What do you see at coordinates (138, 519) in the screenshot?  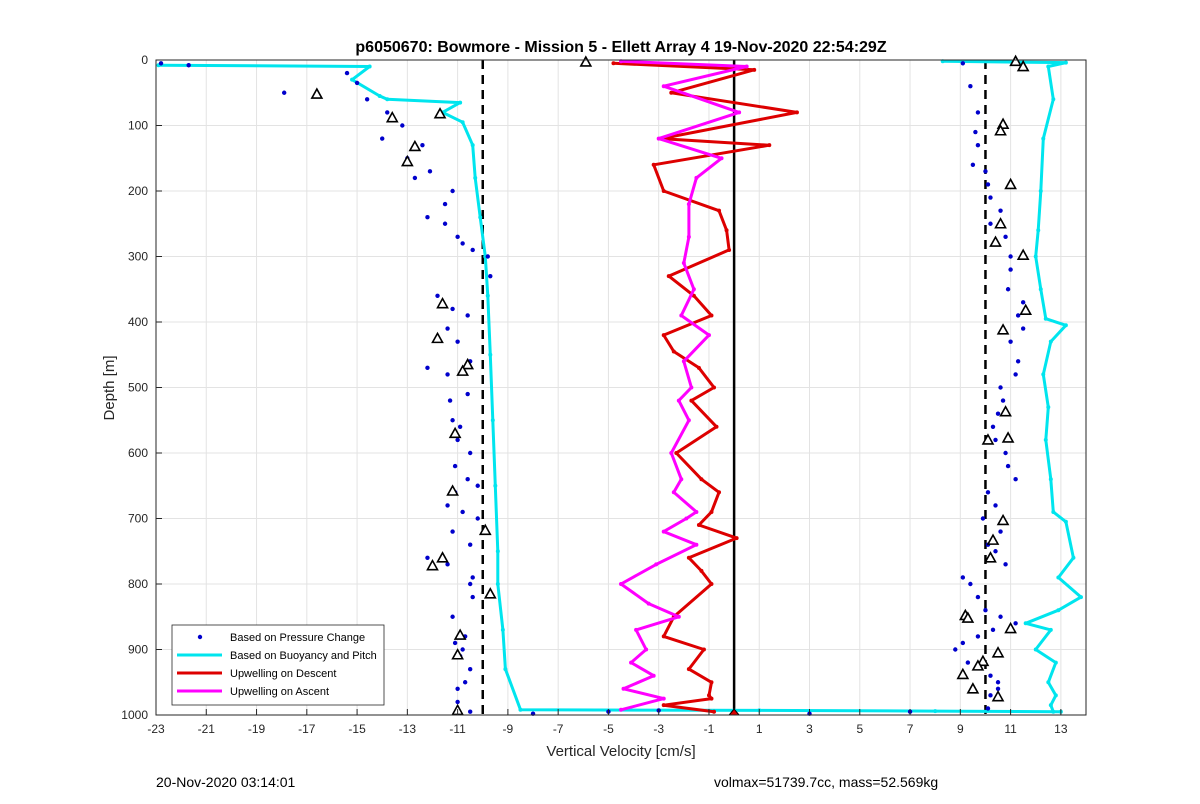 I see `y-tick-label: 700` at bounding box center [138, 519].